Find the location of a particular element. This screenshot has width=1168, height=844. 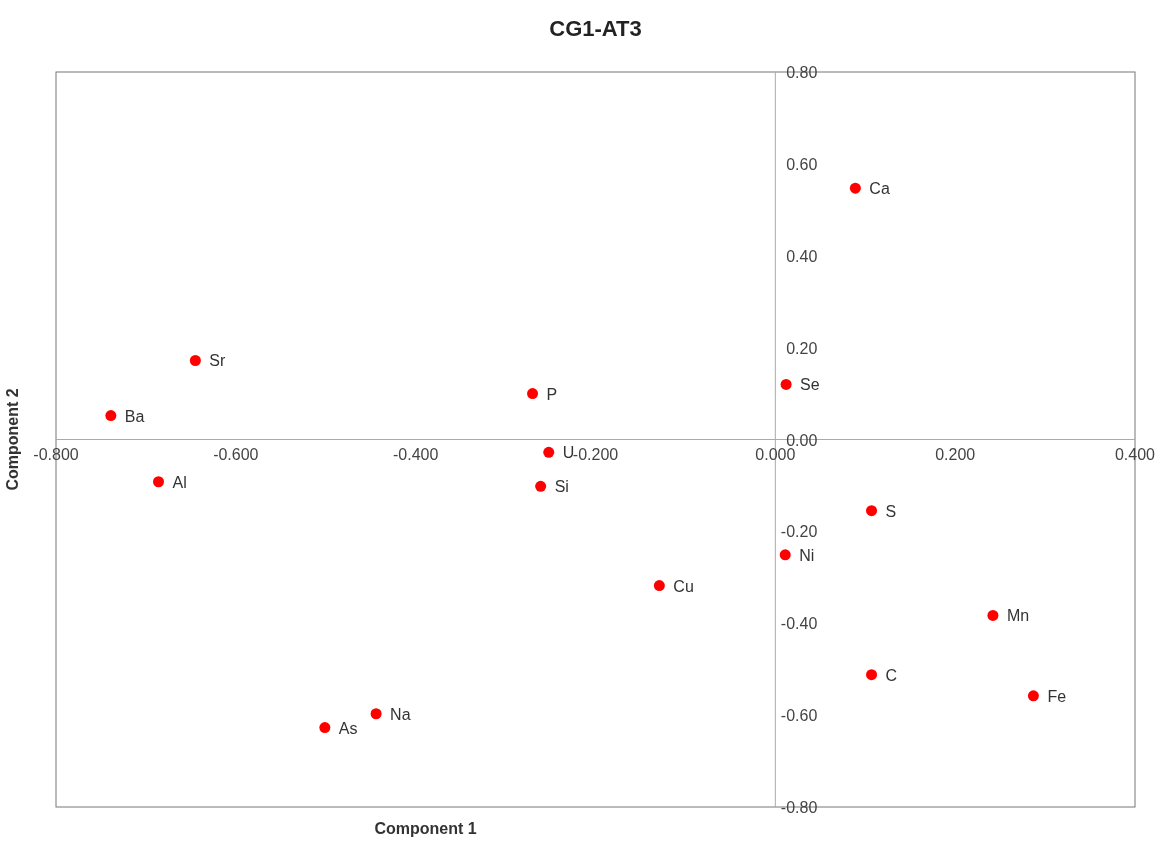

annotation: Mn is located at coordinates (1018, 616).